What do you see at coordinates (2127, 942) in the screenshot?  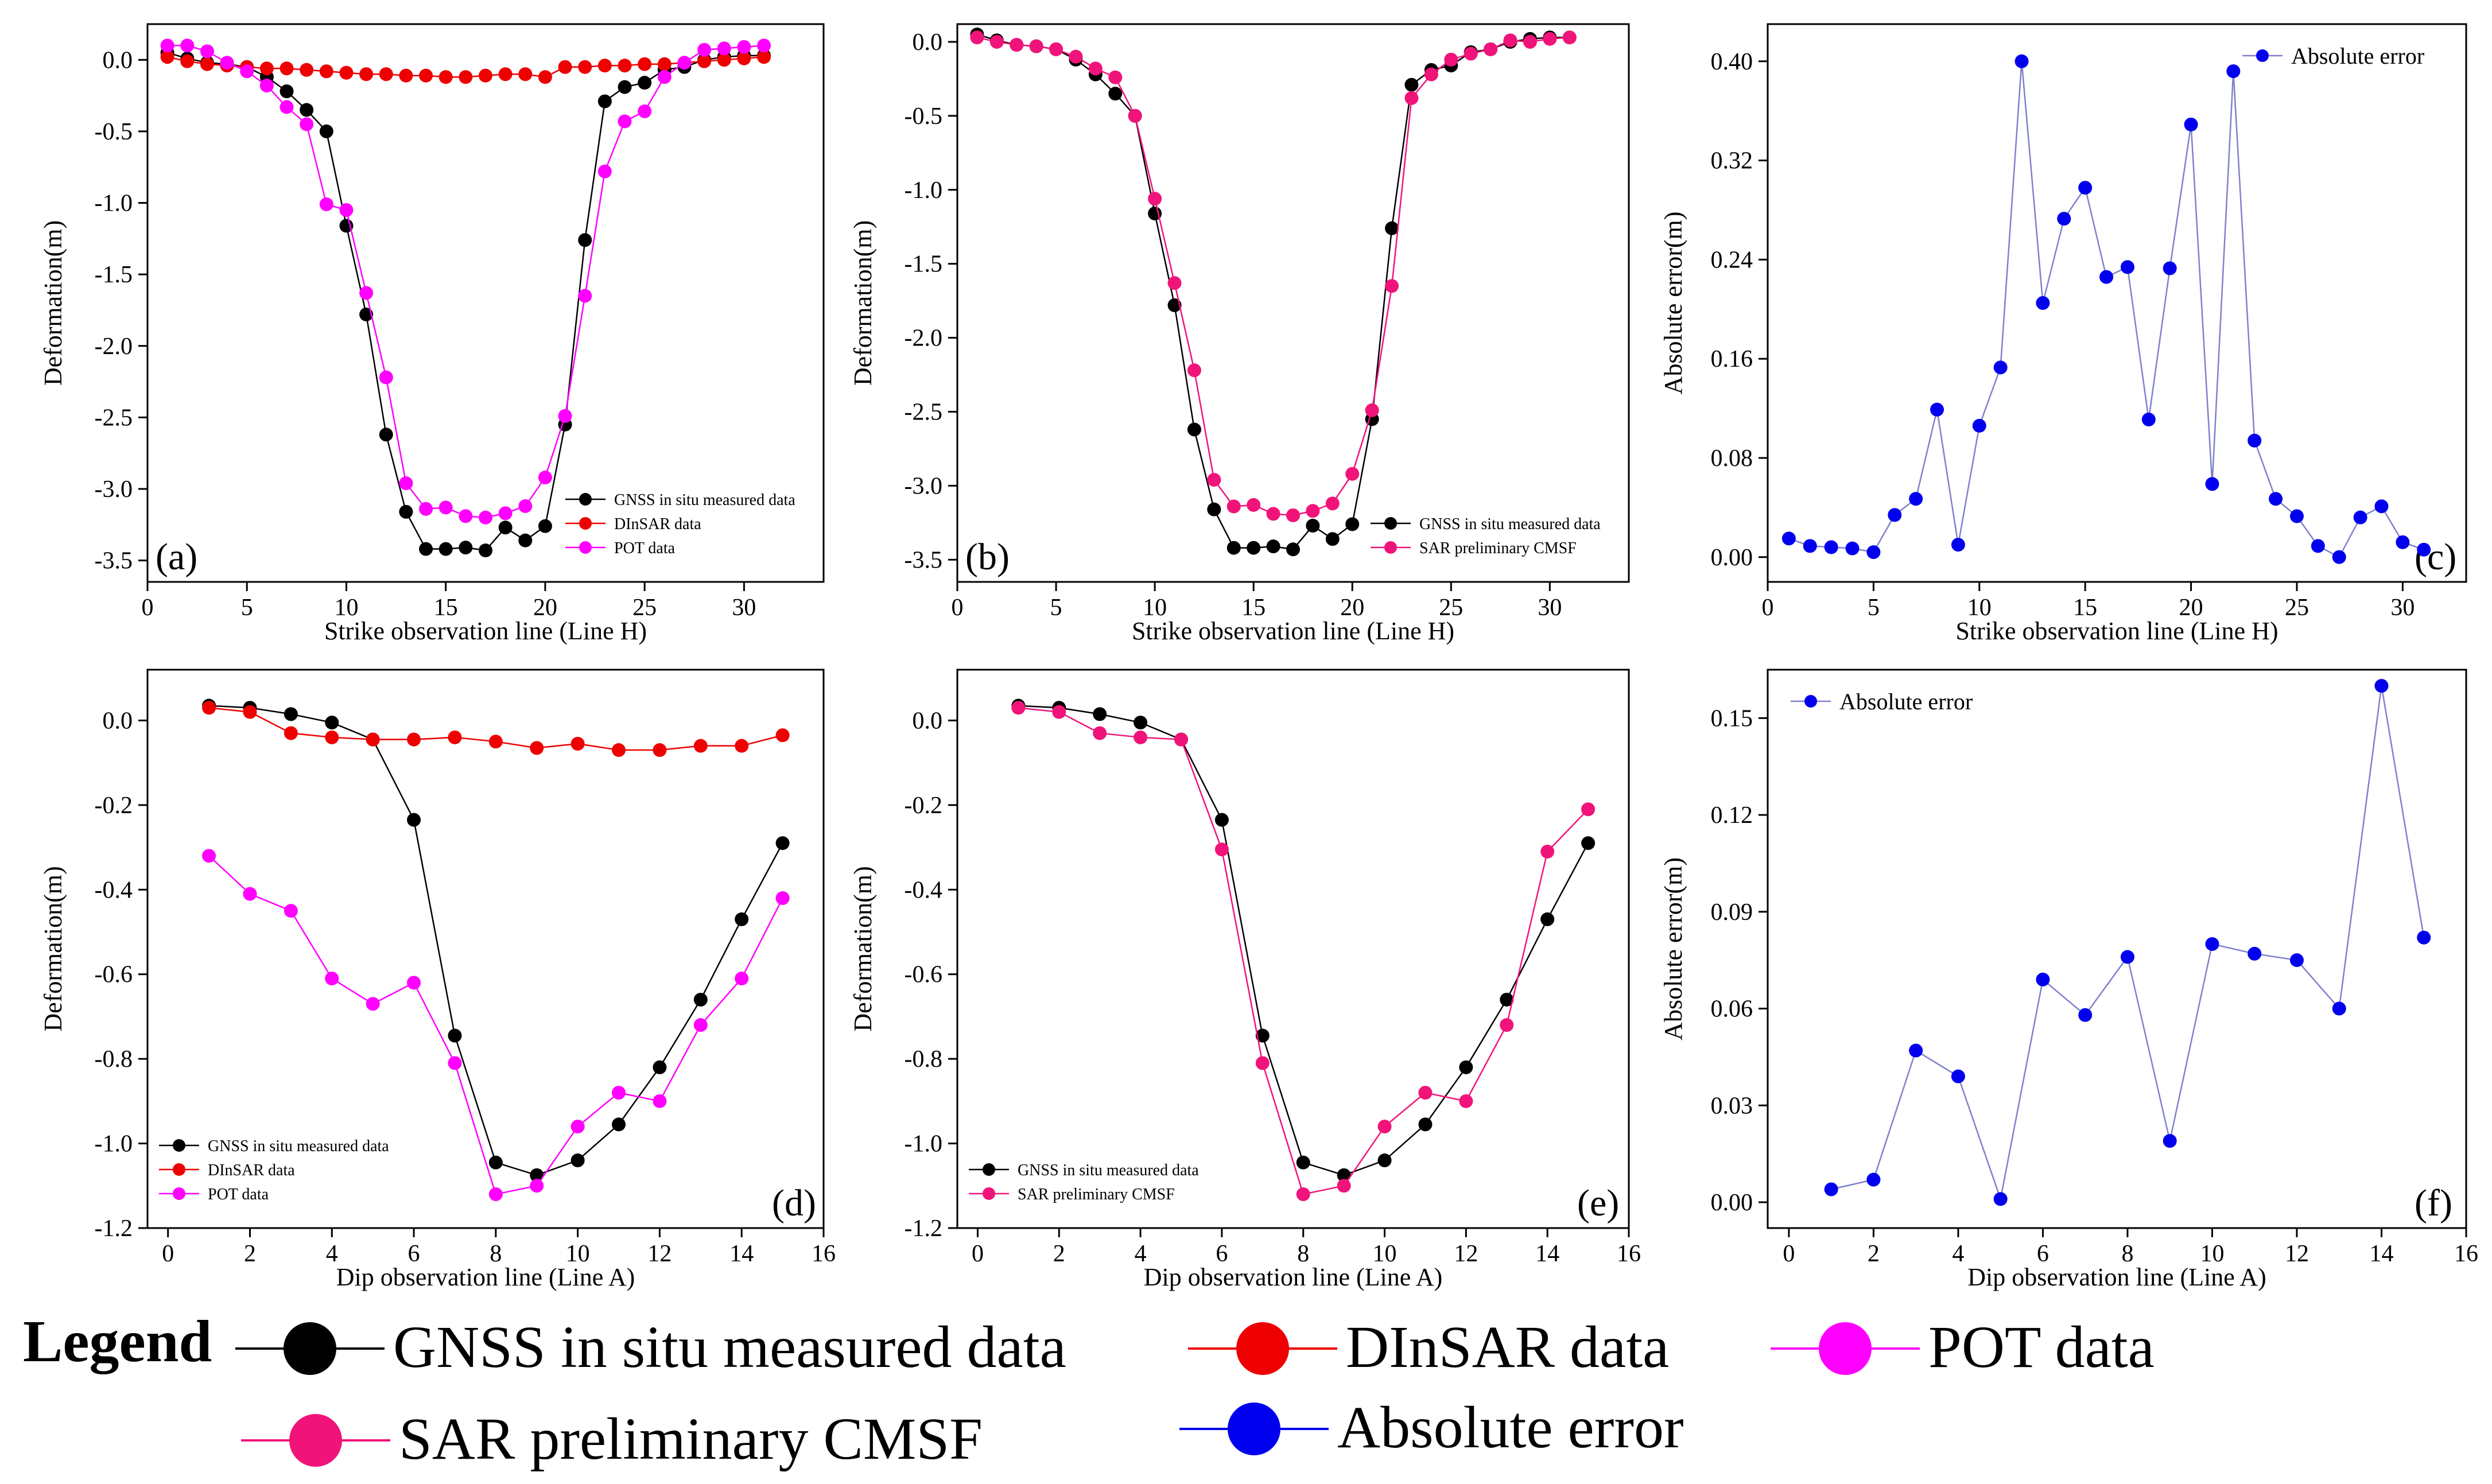 I see `series-abs_error` at bounding box center [2127, 942].